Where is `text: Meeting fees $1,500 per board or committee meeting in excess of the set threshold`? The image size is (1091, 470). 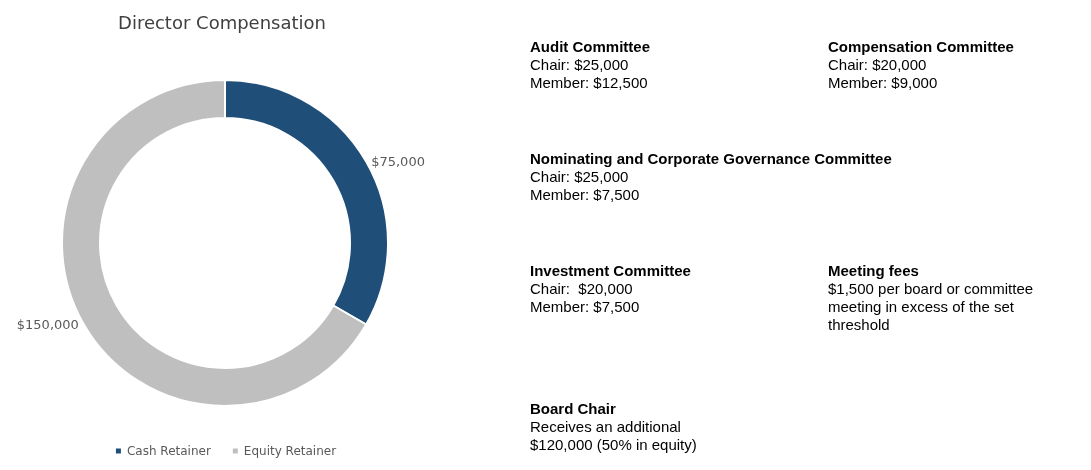 text: Meeting fees $1,500 per board or committee meeting in excess of the set threshold is located at coordinates (931, 298).